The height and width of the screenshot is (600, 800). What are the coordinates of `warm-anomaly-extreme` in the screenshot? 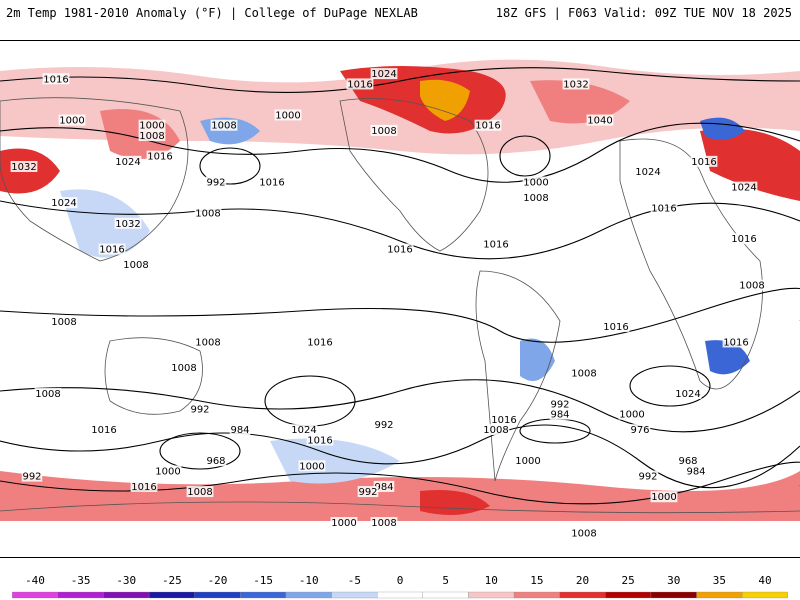 It's located at (445, 100).